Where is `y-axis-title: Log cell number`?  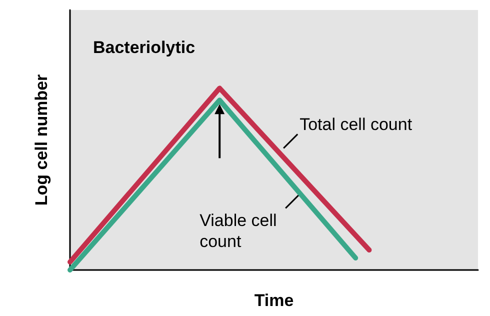
y-axis-title: Log cell number is located at coordinates (41, 140).